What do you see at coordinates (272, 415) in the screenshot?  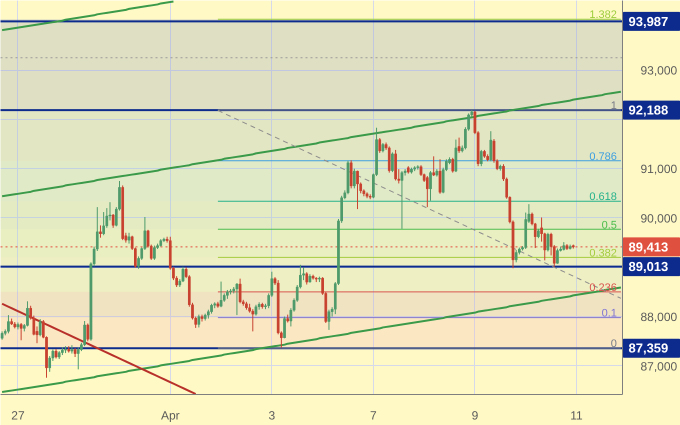 I see `x-tick-label: 3` at bounding box center [272, 415].